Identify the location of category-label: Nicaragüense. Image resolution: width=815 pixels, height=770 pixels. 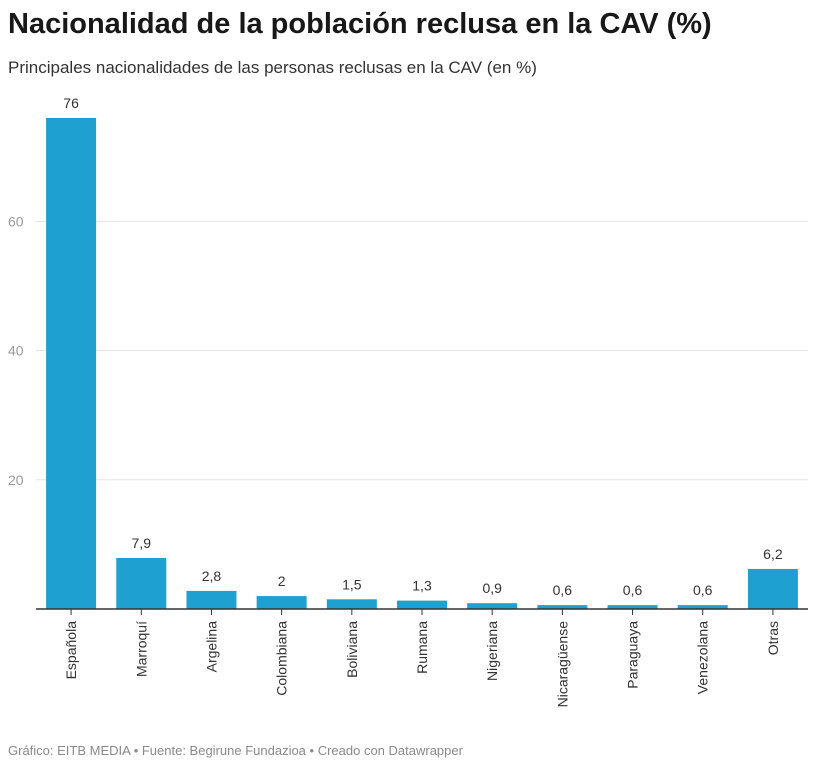
(562, 664).